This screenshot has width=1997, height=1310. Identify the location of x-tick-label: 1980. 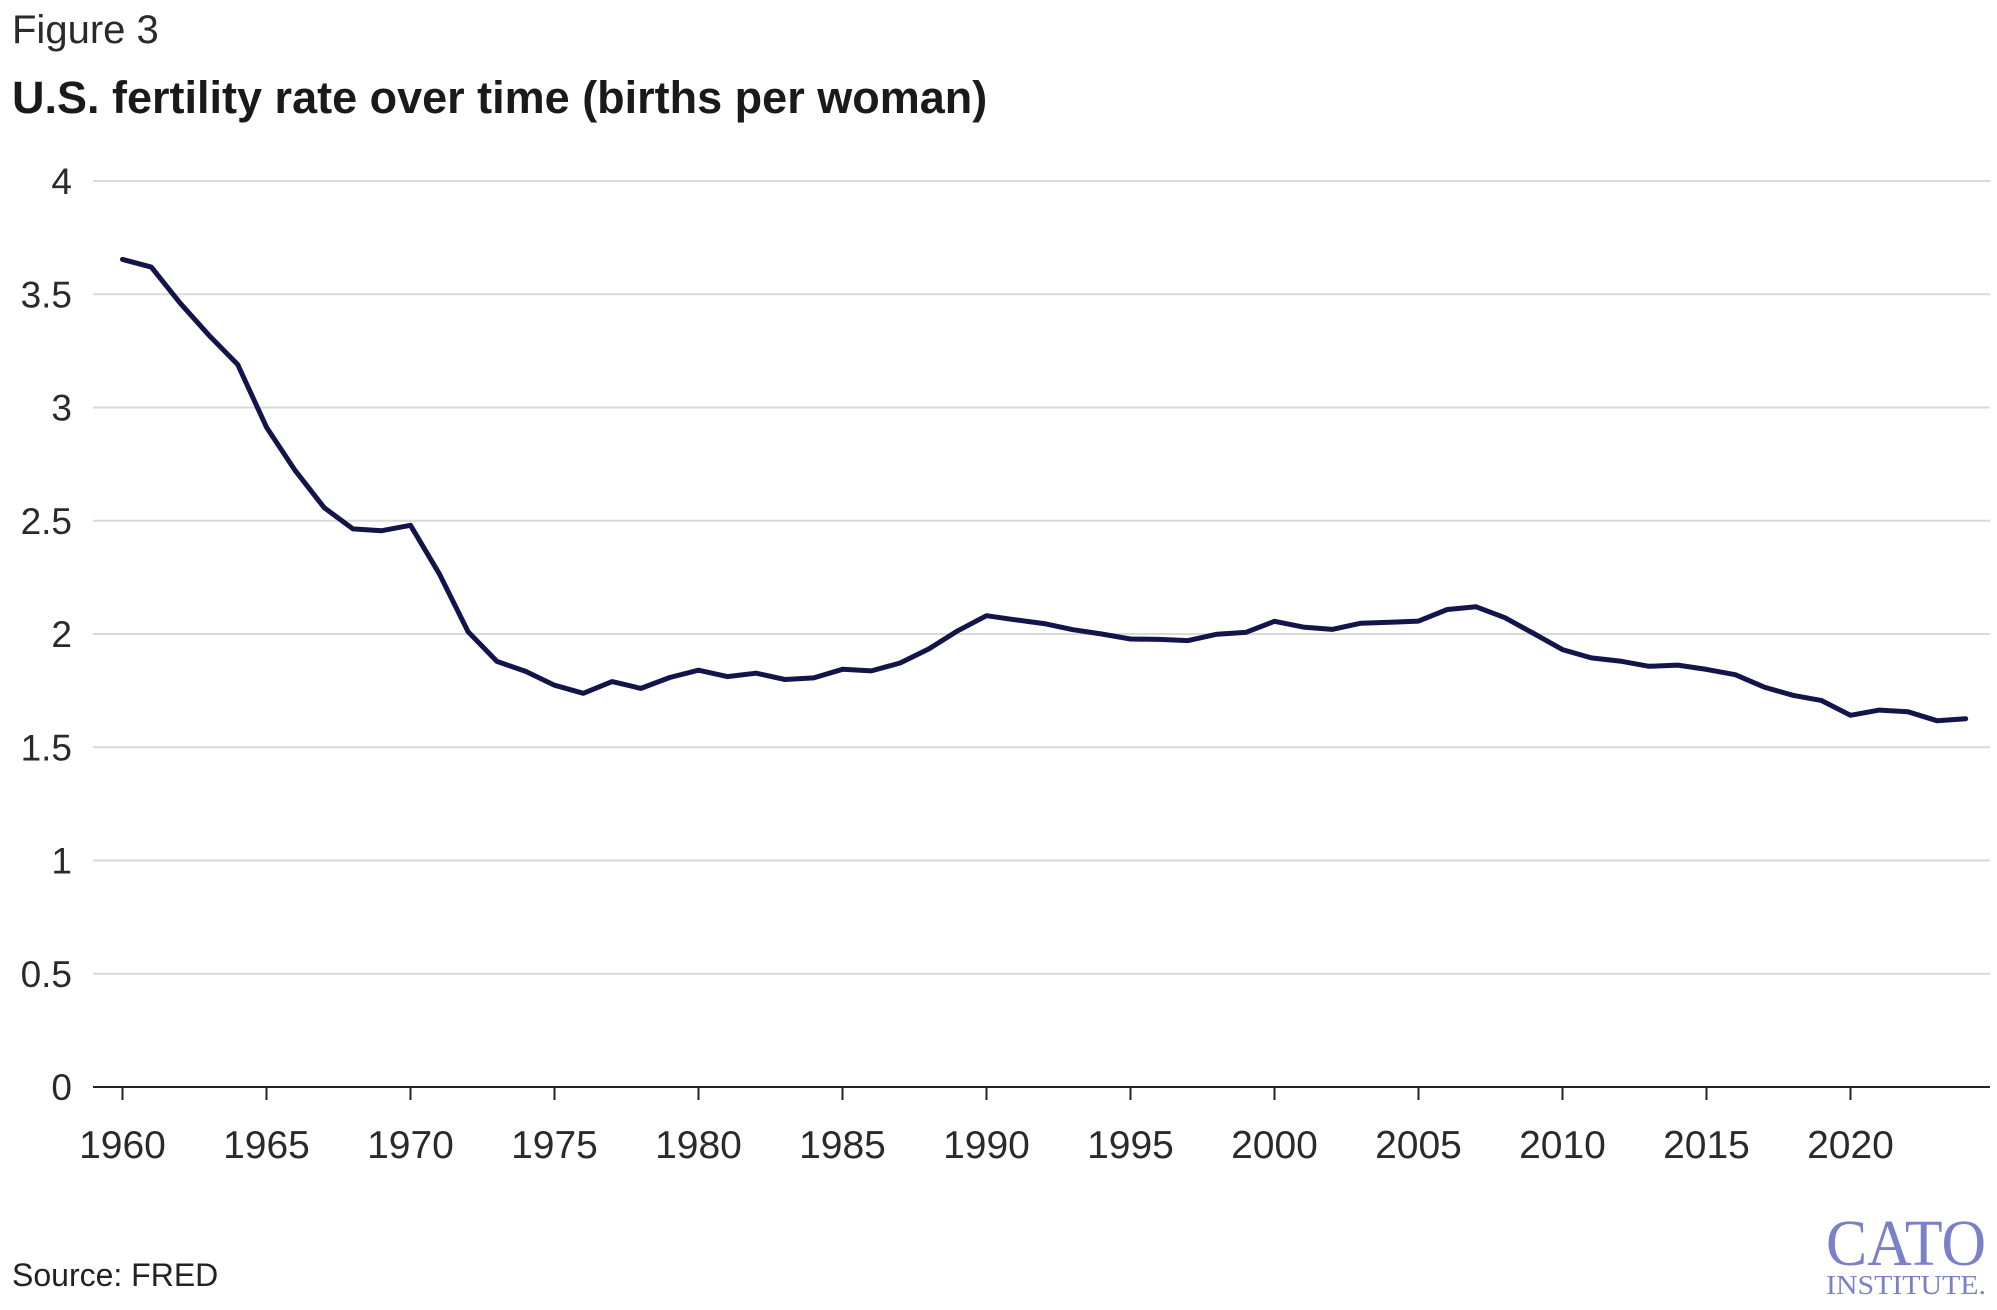
(698, 1145).